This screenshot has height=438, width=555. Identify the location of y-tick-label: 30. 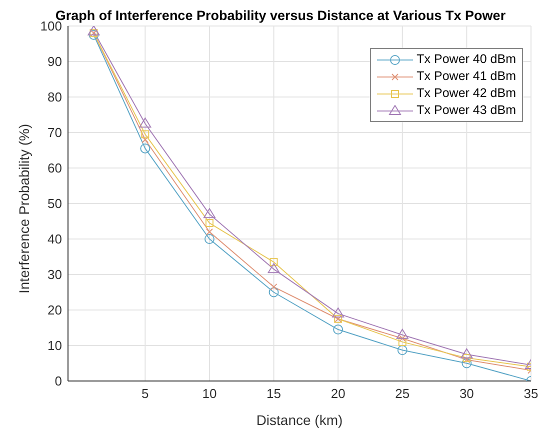
(55, 274).